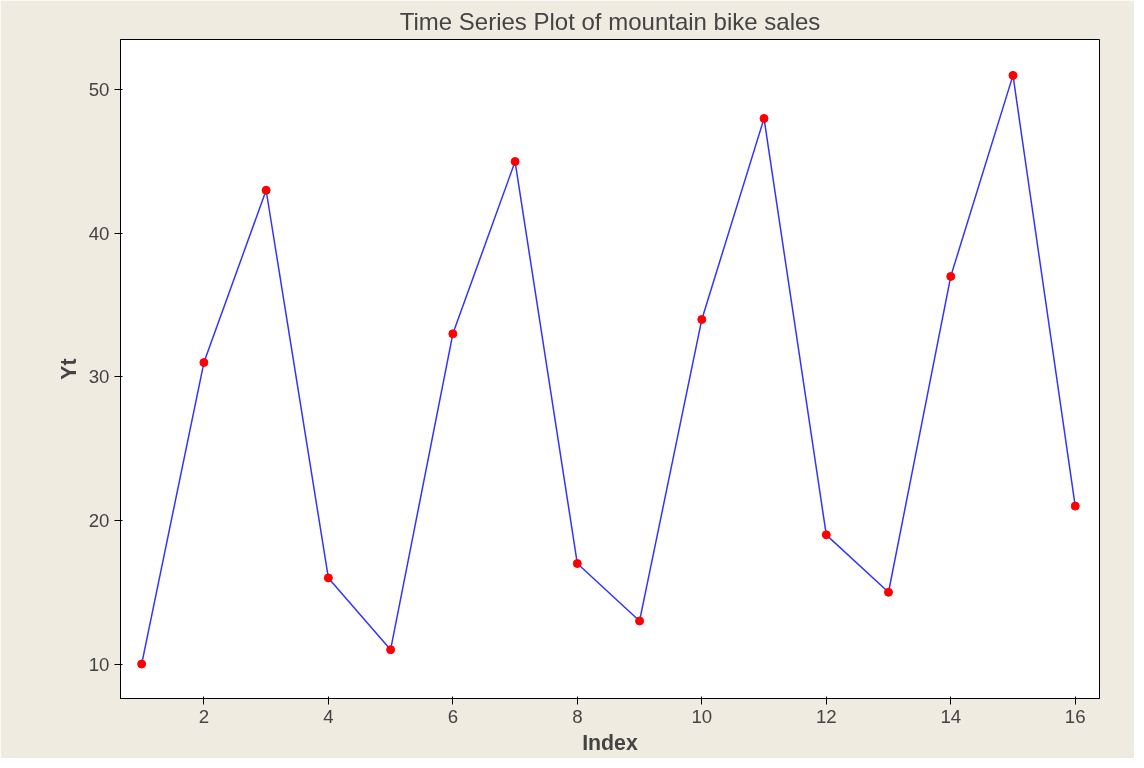 This screenshot has width=1144, height=768. I want to click on x-tick-label: 6, so click(453, 716).